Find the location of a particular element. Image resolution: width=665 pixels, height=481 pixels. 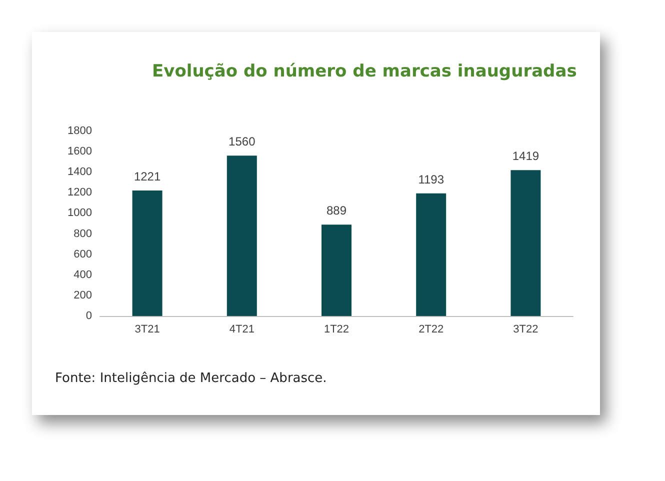

data-label: 1193 is located at coordinates (431, 179).